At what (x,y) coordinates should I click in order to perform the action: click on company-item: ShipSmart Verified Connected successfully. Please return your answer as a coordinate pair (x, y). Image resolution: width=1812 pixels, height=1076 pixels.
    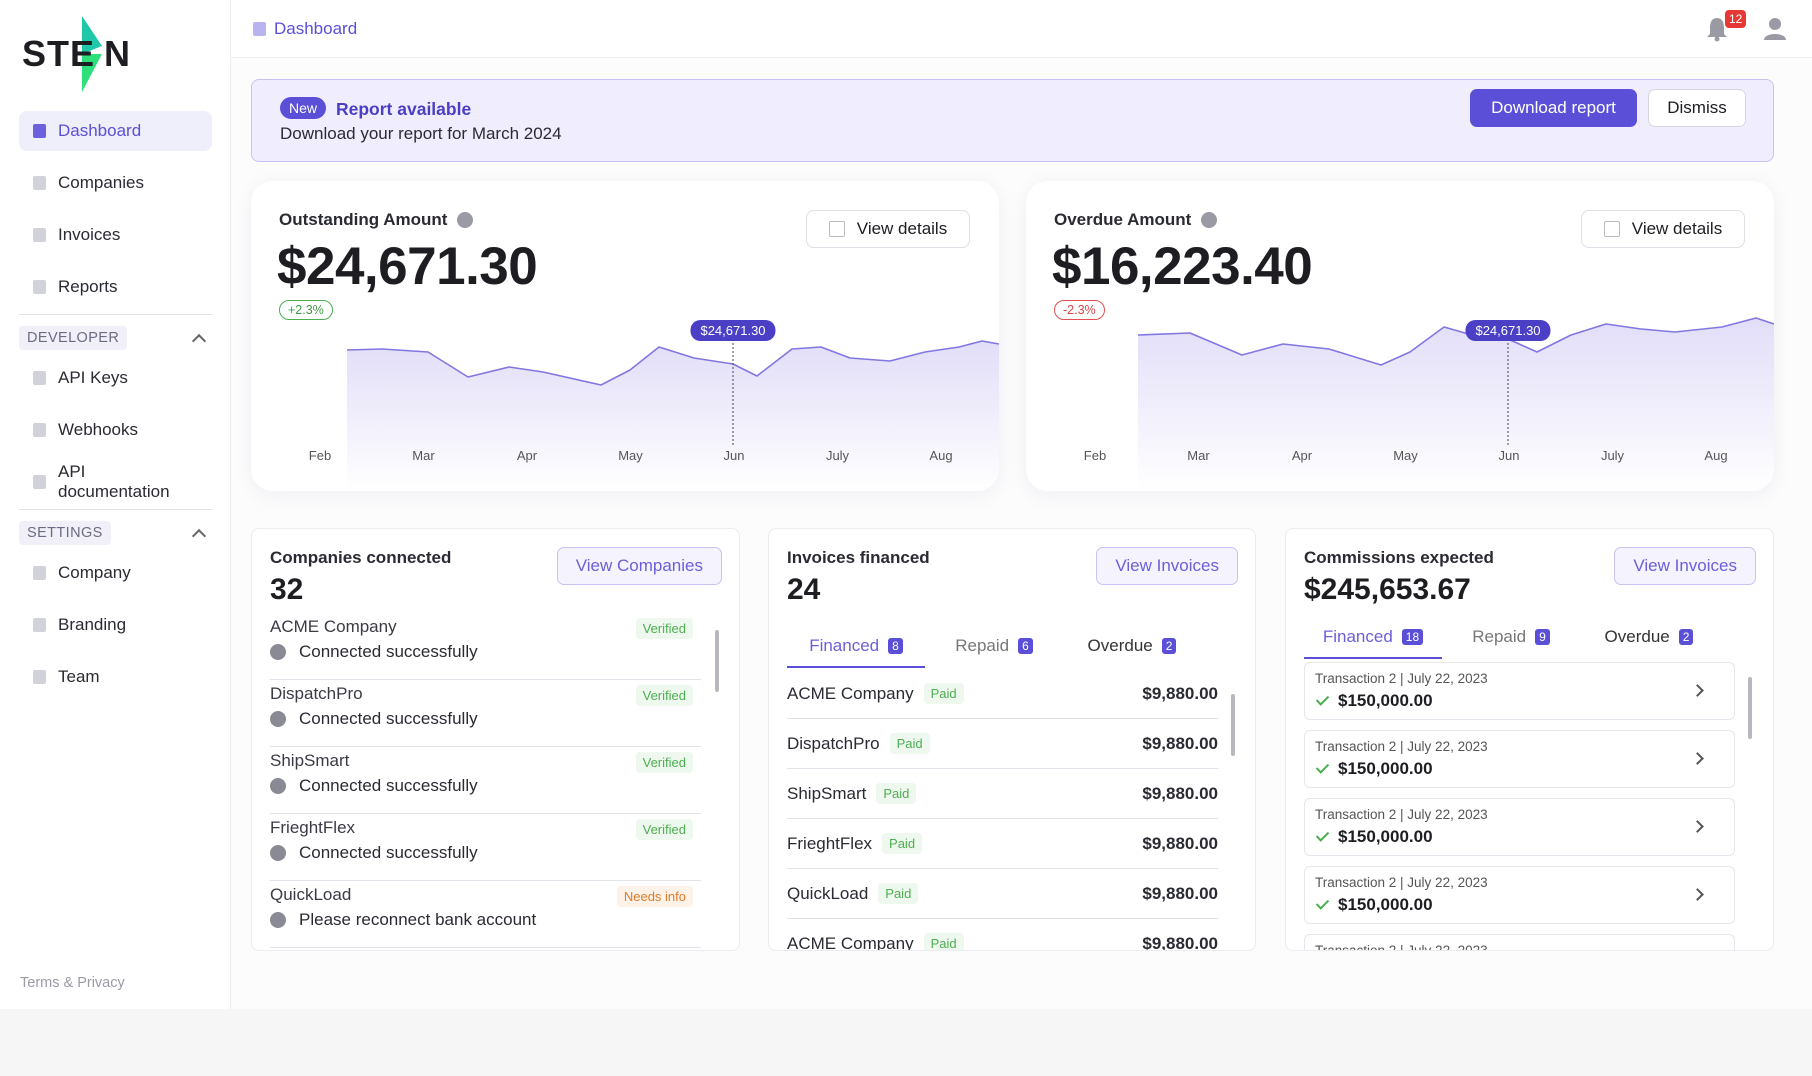
    Looking at the image, I should click on (485, 780).